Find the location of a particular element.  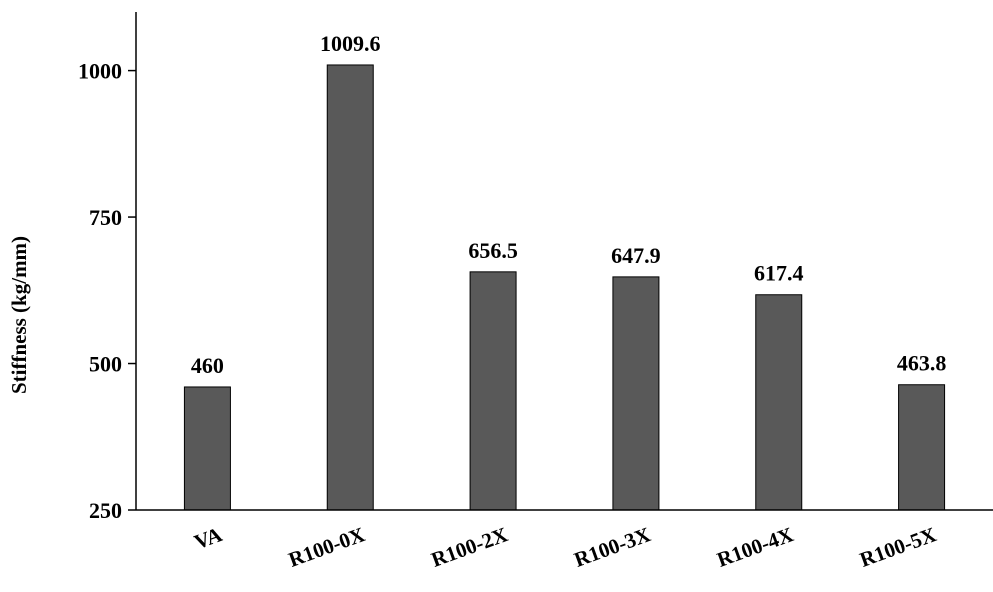

data-label: 460 is located at coordinates (207, 365).